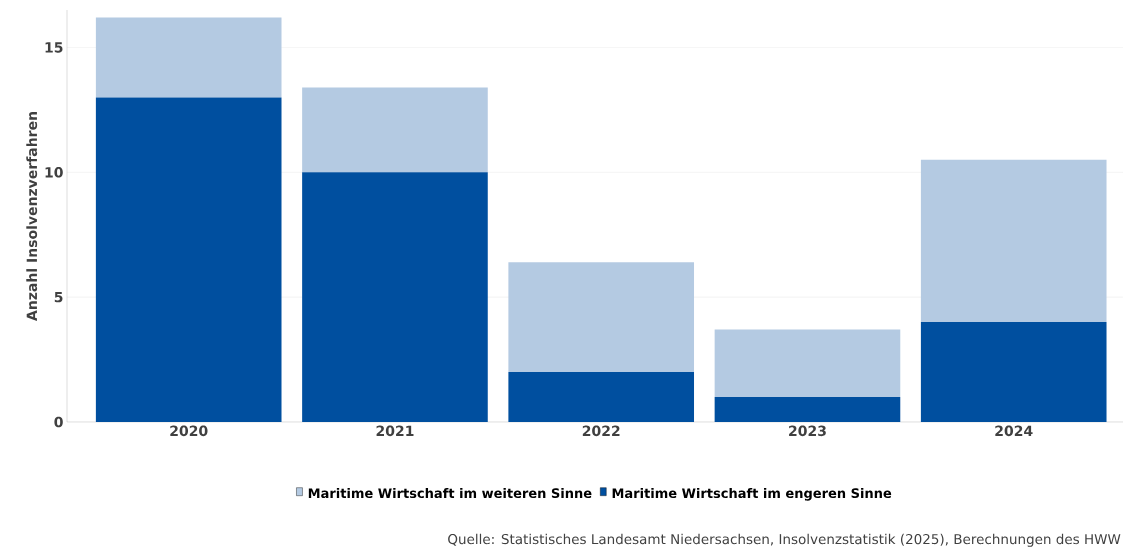 Image resolution: width=1123 pixels, height=547 pixels. What do you see at coordinates (32, 216) in the screenshot?
I see `y-axis-title: Anzahl Insolvenzverfahren` at bounding box center [32, 216].